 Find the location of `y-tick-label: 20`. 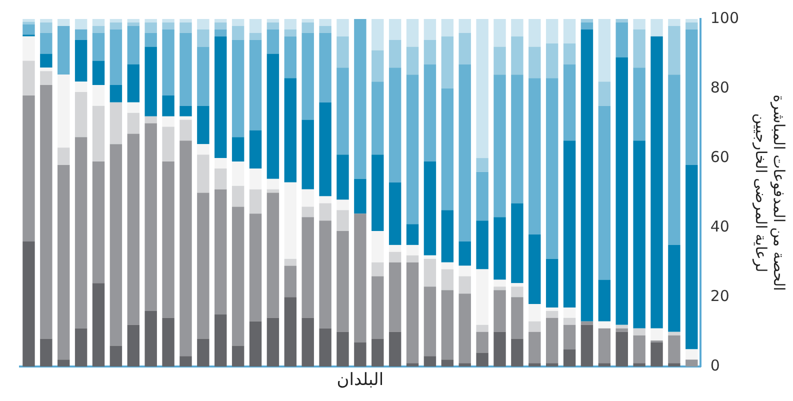

y-tick-label: 20 is located at coordinates (720, 295).